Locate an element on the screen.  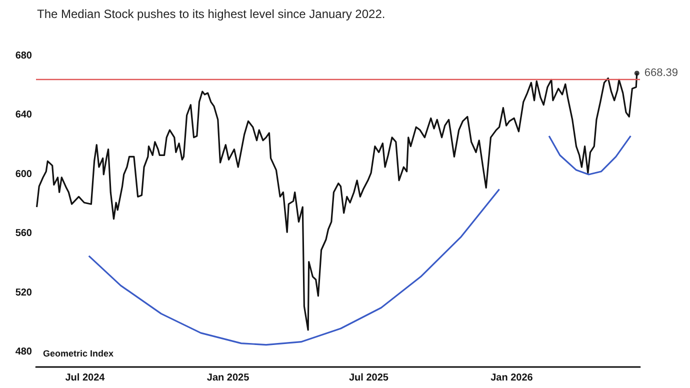
chart-title: The Median Stock pushes to its highest level since January 2022. is located at coordinates (211, 14).